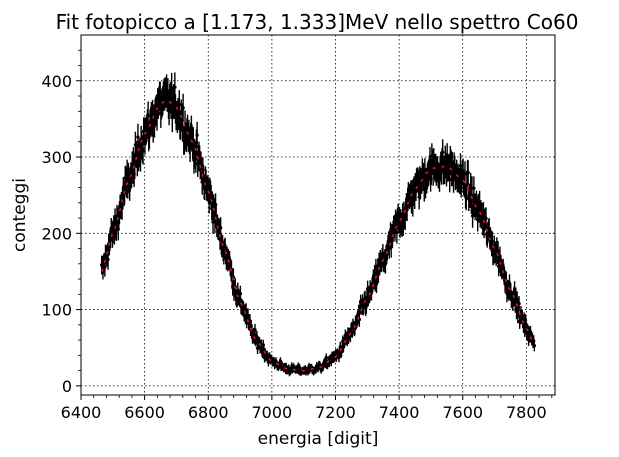 This screenshot has height=457, width=619. I want to click on y-tick-label: 400, so click(56, 81).